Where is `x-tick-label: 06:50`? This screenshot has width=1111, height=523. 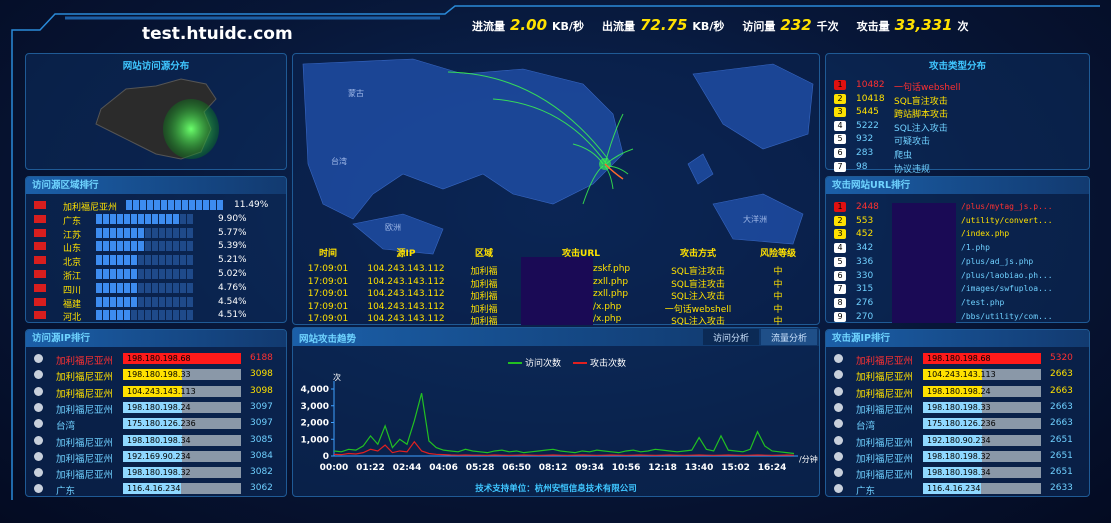 x-tick-label: 06:50 is located at coordinates (516, 468).